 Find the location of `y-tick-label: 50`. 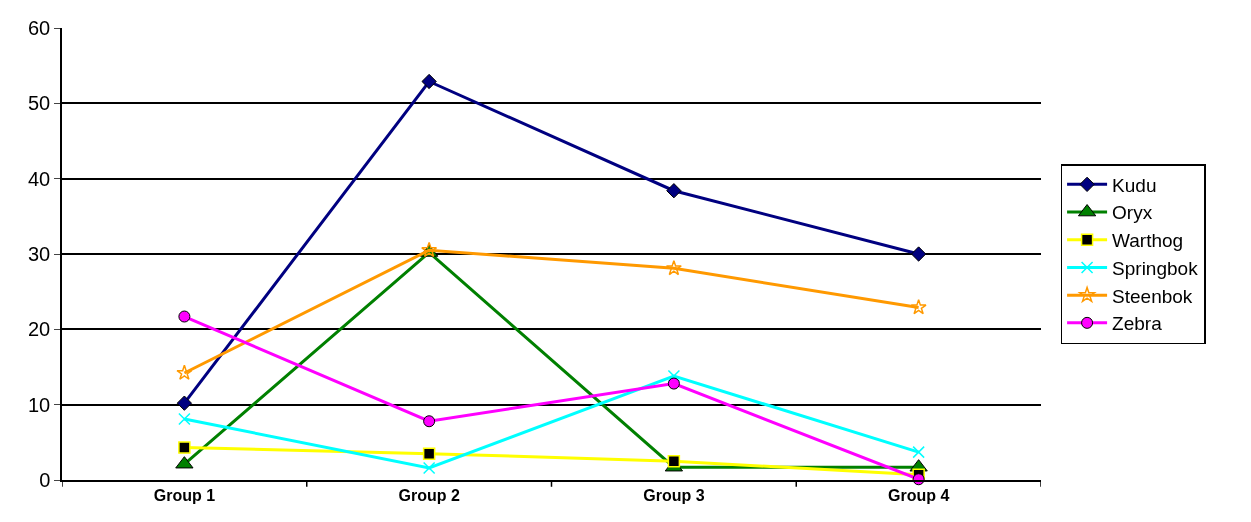

y-tick-label: 50 is located at coordinates (39, 103).